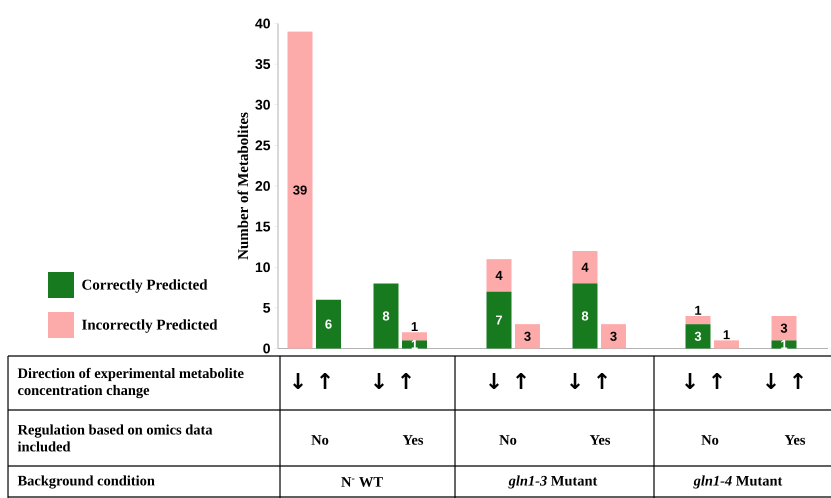  What do you see at coordinates (266, 349) in the screenshot?
I see `y-tick-label: 0` at bounding box center [266, 349].